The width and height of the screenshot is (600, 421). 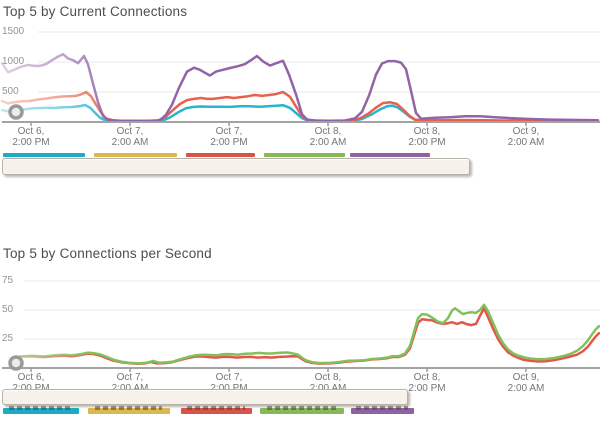 What do you see at coordinates (13, 61) in the screenshot?
I see `chart1-ytick-1000: 1000` at bounding box center [13, 61].